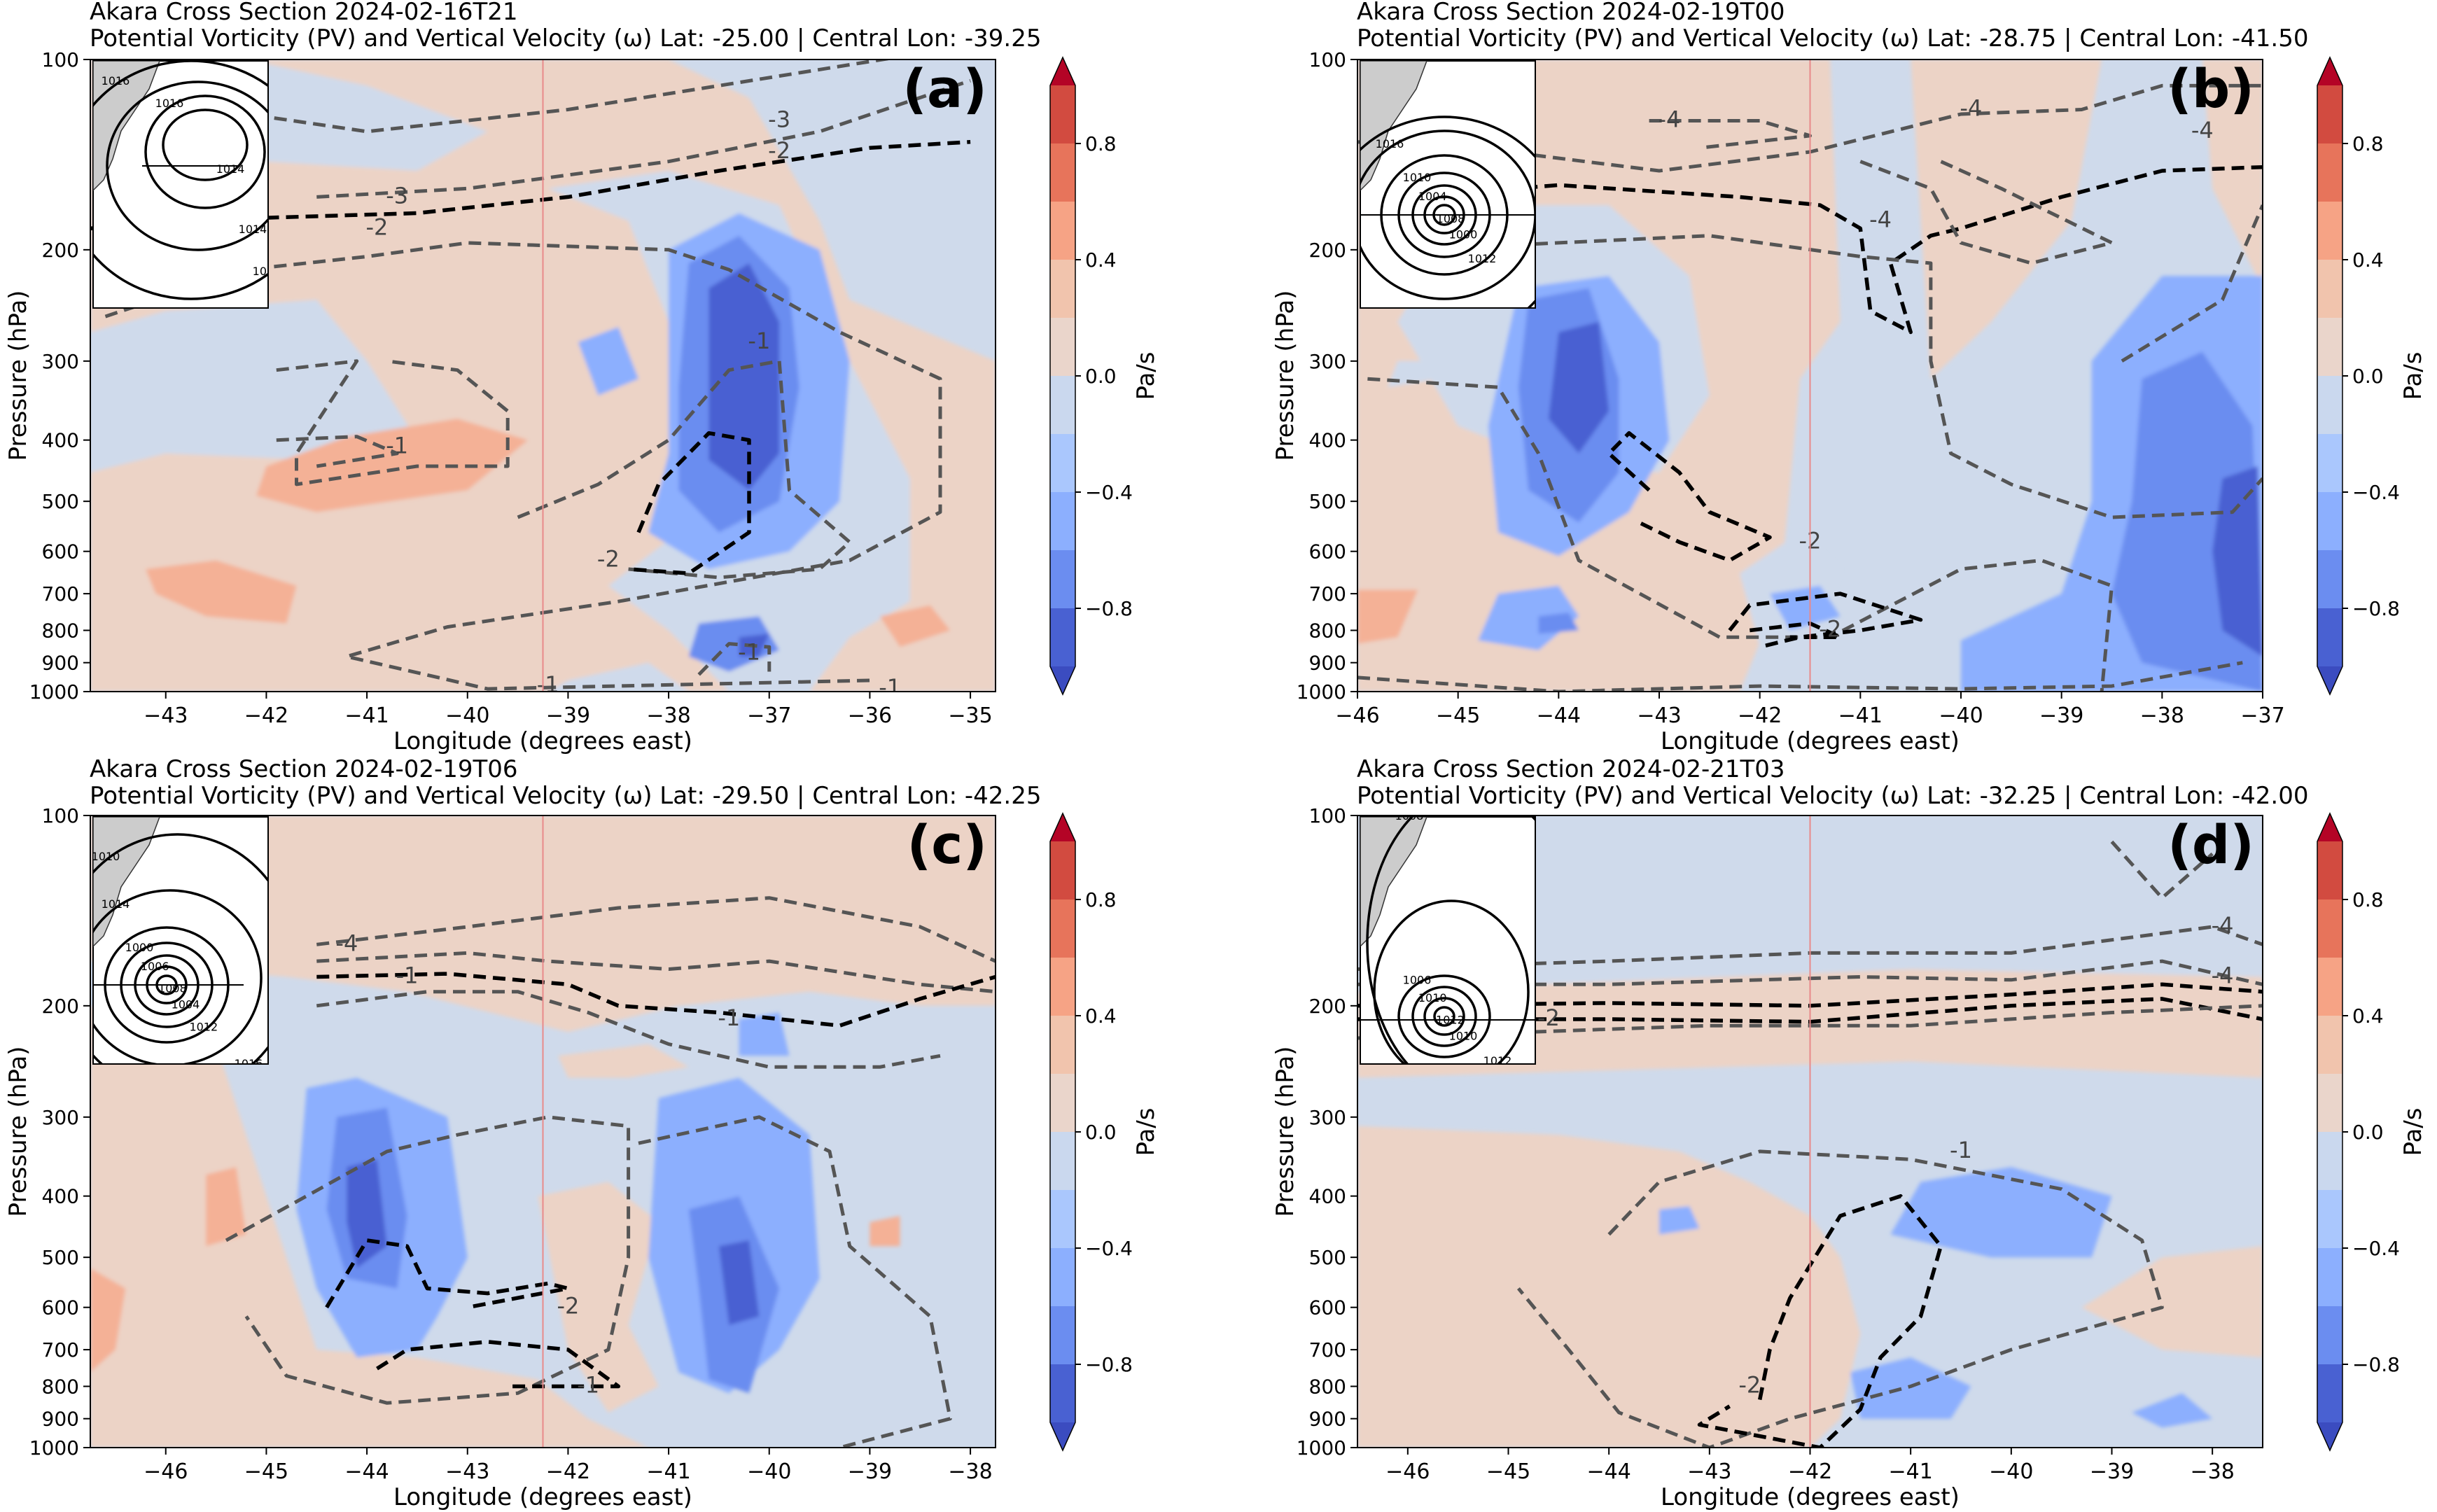 This screenshot has width=2437, height=1512. What do you see at coordinates (61, 1308) in the screenshot?
I see `y-tick-label: 600` at bounding box center [61, 1308].